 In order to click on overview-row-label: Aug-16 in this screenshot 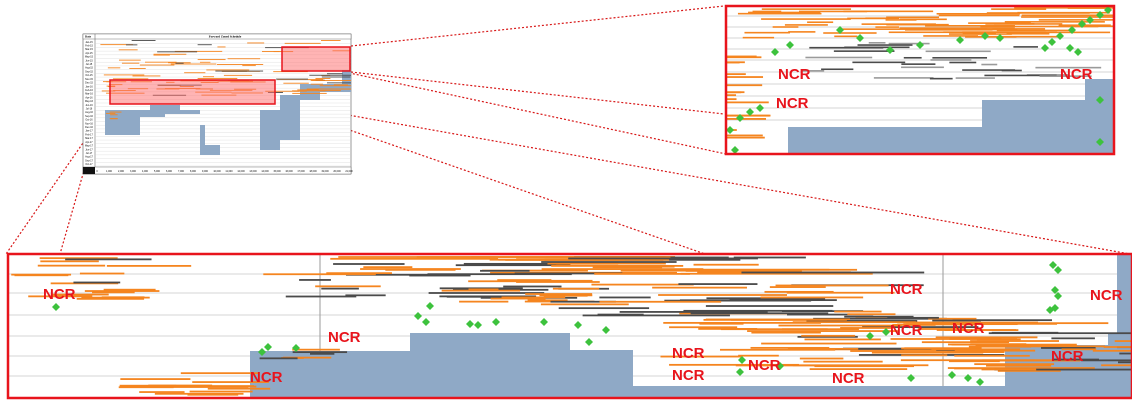, I will do `click(89, 112)`.